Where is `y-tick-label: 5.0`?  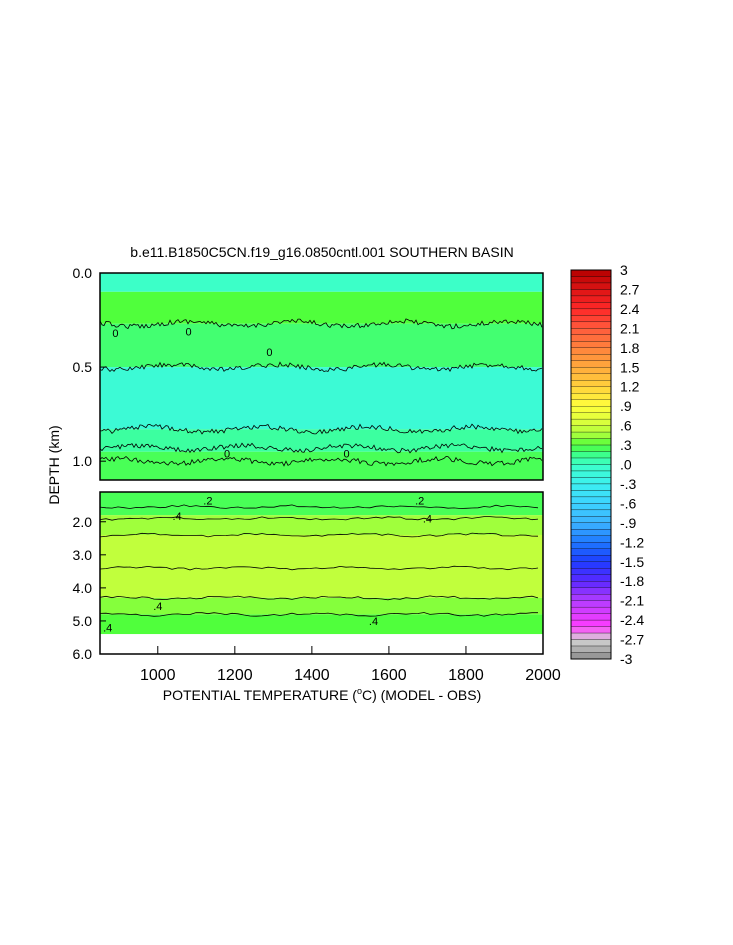
y-tick-label: 5.0 is located at coordinates (83, 621).